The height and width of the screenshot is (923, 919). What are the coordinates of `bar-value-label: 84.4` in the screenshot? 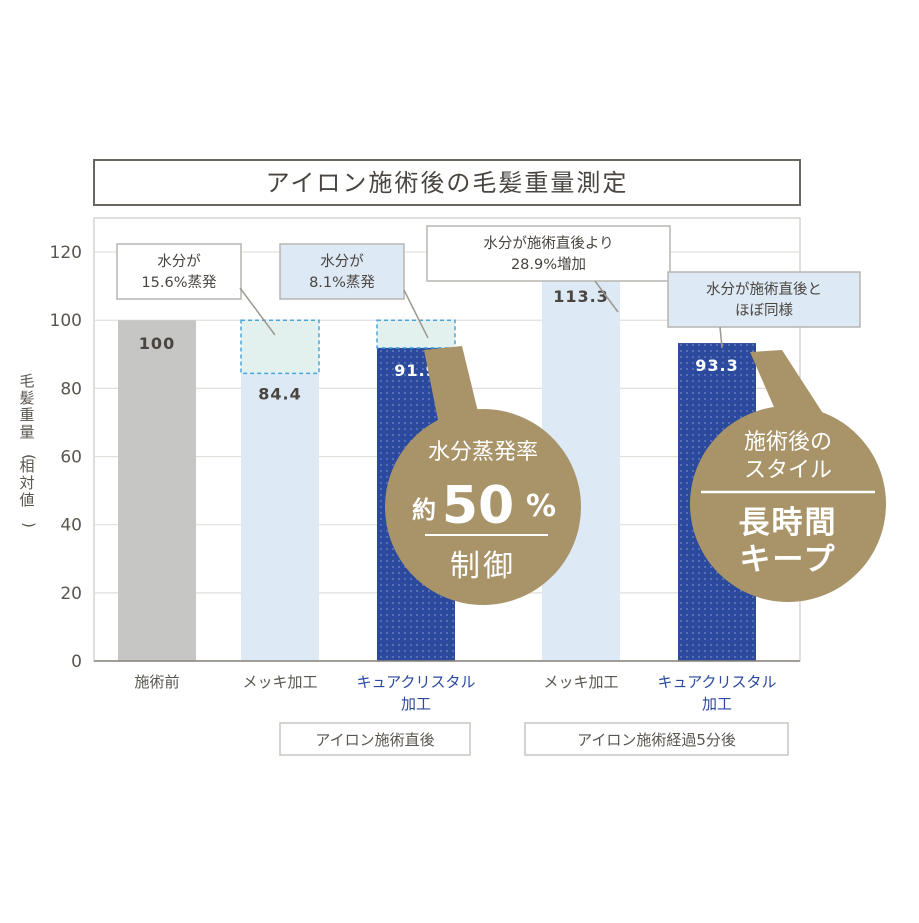 It's located at (279, 393).